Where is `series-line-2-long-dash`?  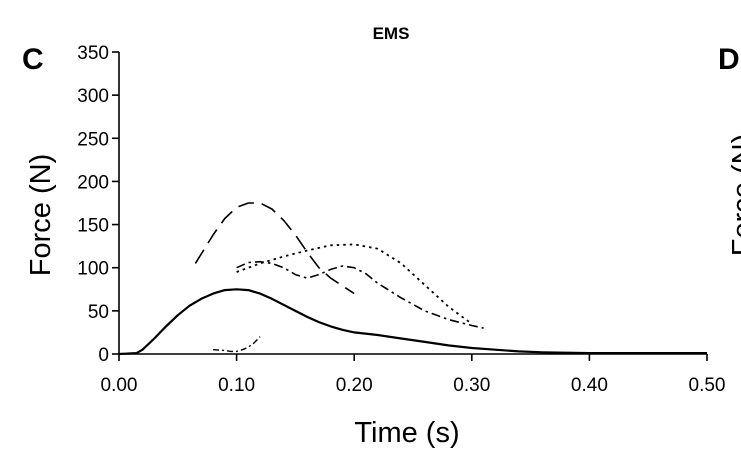 series-line-2-long-dash is located at coordinates (274, 248).